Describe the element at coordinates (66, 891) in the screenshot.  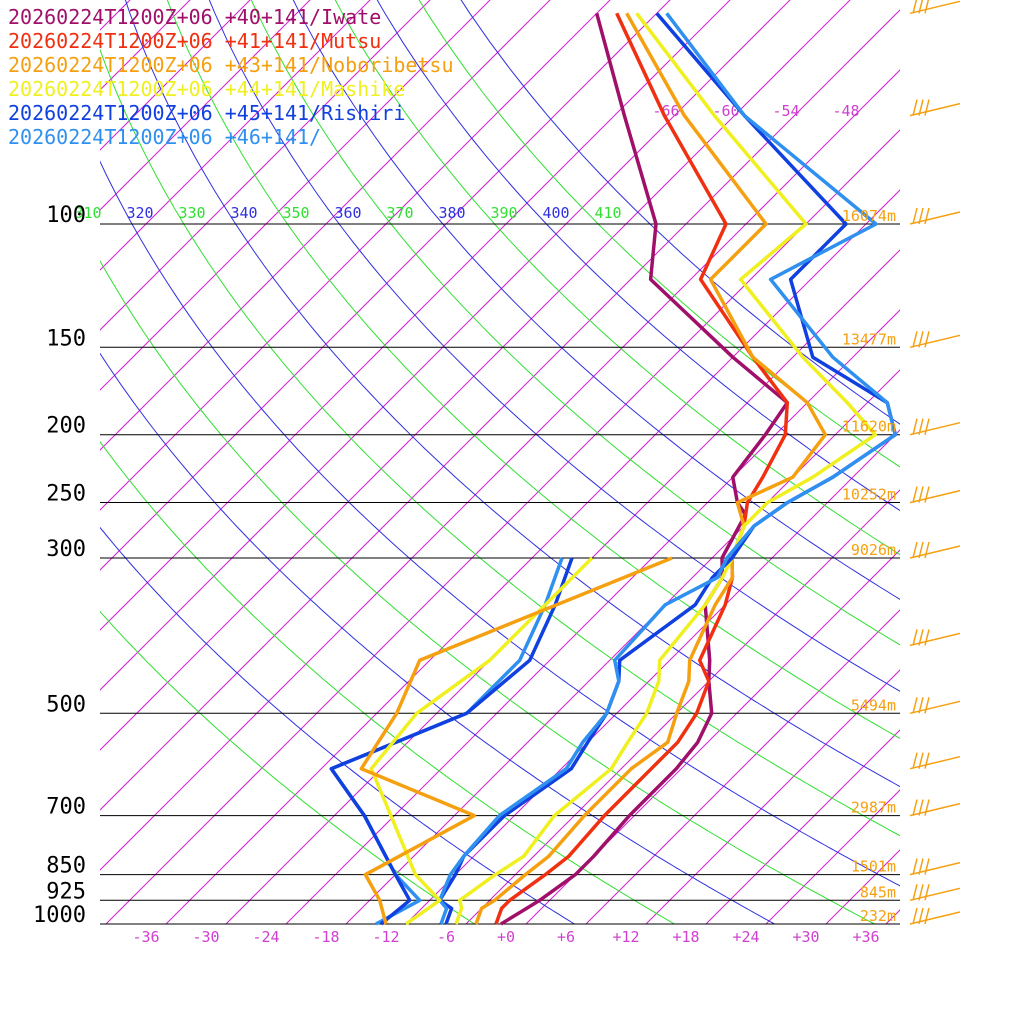
I see `pressure-label: 925` at that location.